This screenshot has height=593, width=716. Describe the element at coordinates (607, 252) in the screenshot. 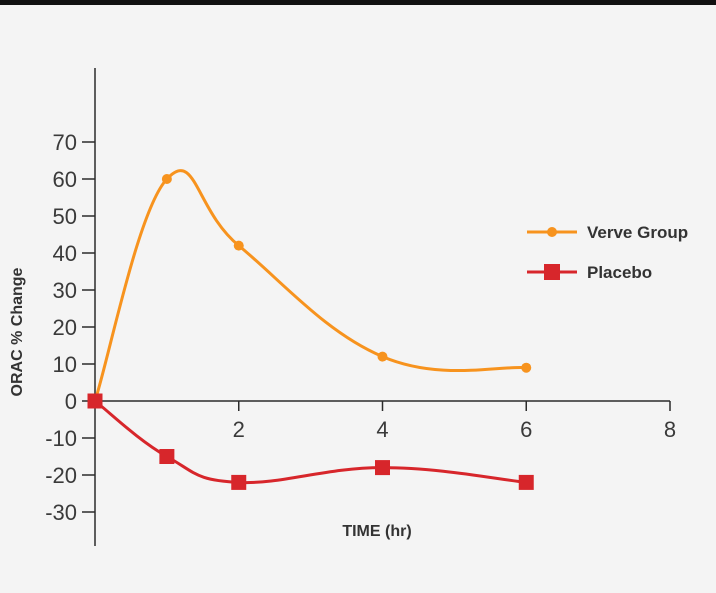

I see `legend: Verve Group Placebo` at that location.